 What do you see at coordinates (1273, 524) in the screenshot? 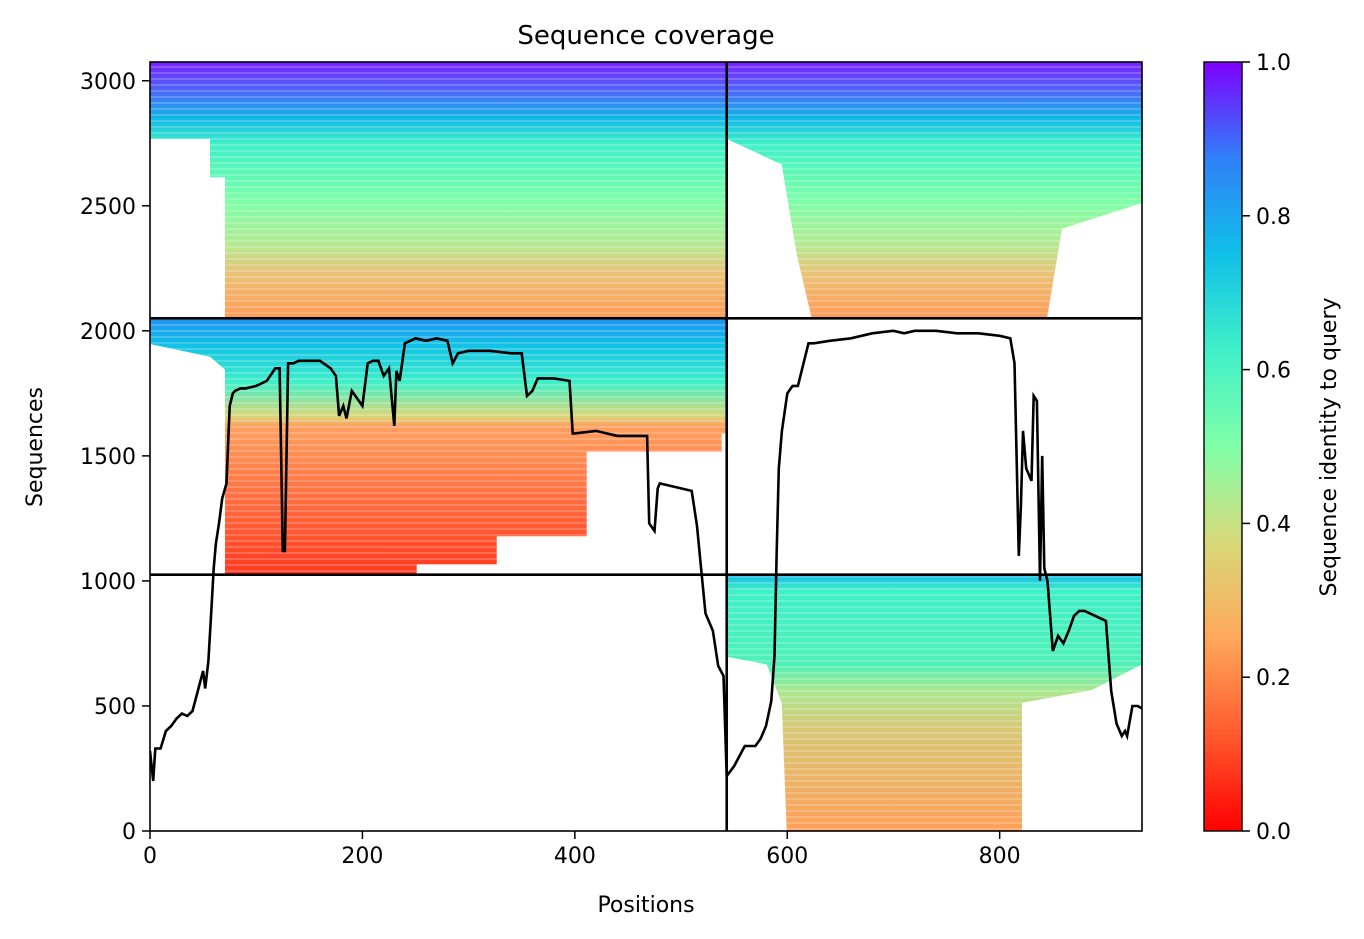
I see `colorbar-tick-label: 0.4` at bounding box center [1273, 524].